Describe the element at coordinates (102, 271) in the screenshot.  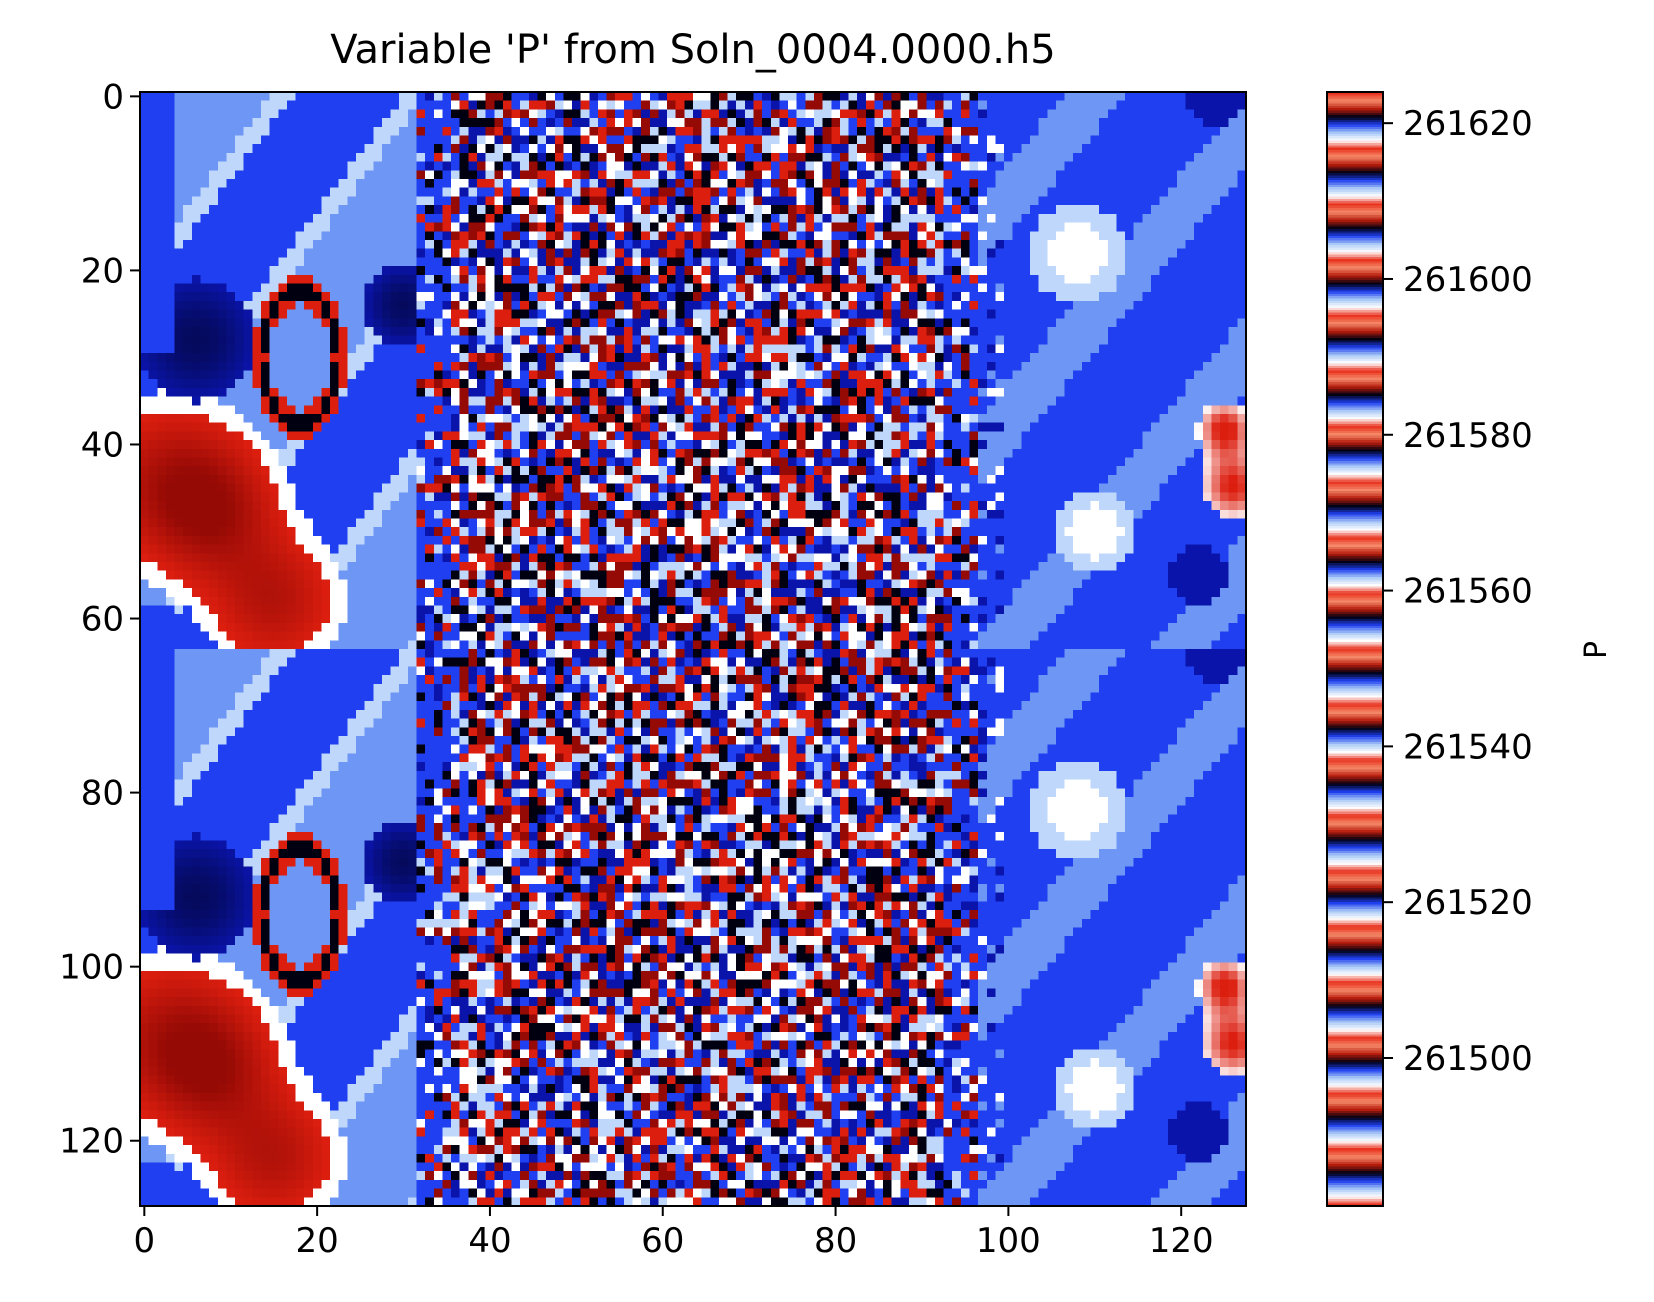
I see `y-tick-label: 20` at that location.